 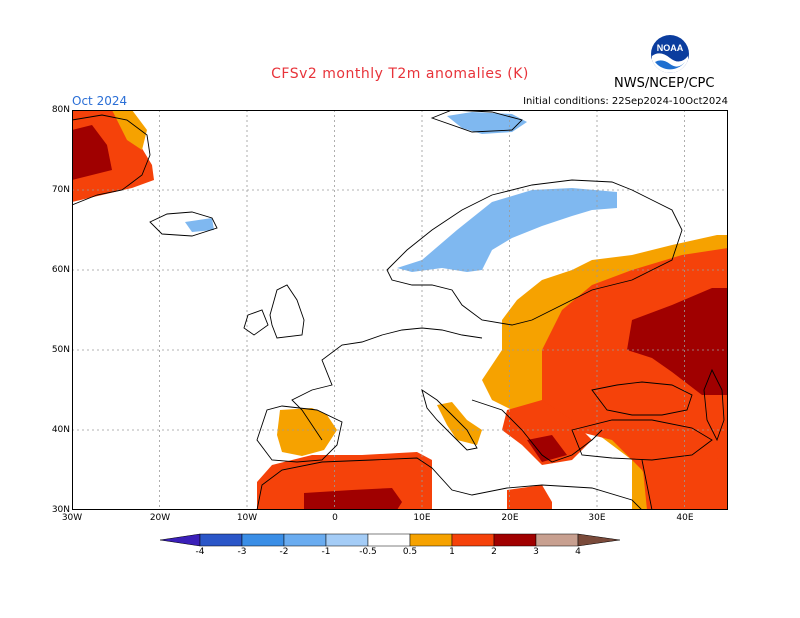 What do you see at coordinates (160, 518) in the screenshot?
I see `lon-label-20w: 20W` at bounding box center [160, 518].